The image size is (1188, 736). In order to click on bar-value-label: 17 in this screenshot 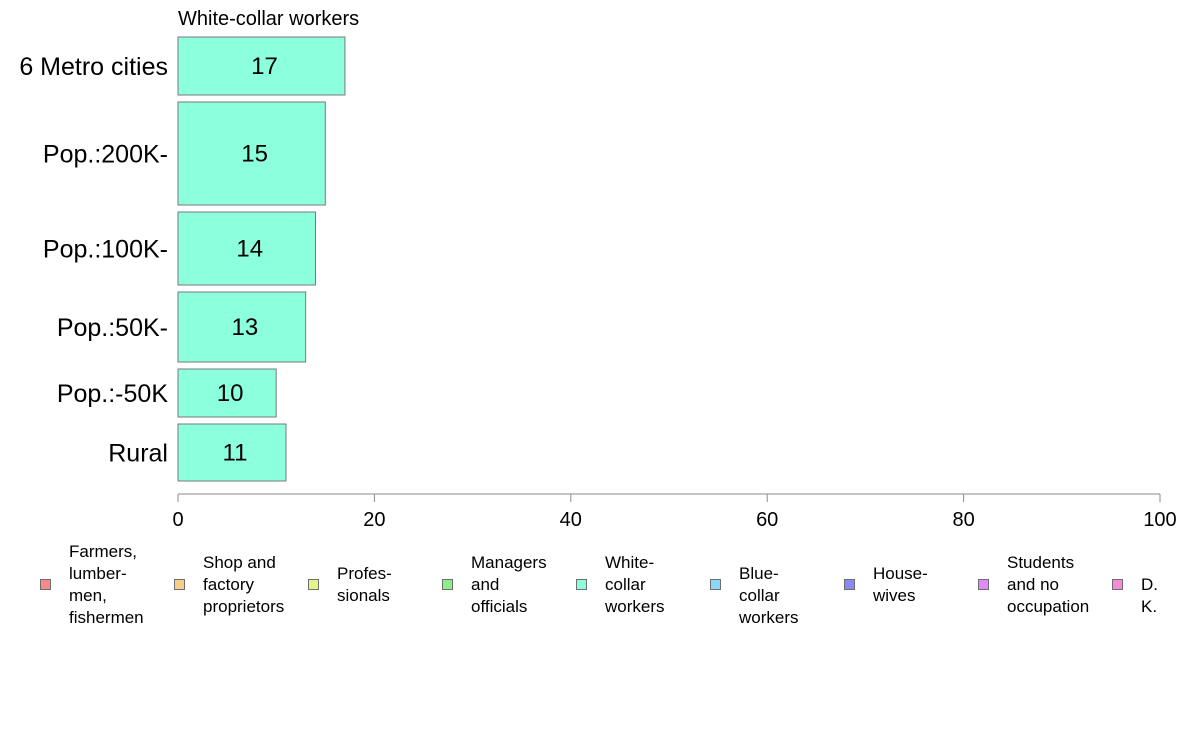, I will do `click(264, 66)`.